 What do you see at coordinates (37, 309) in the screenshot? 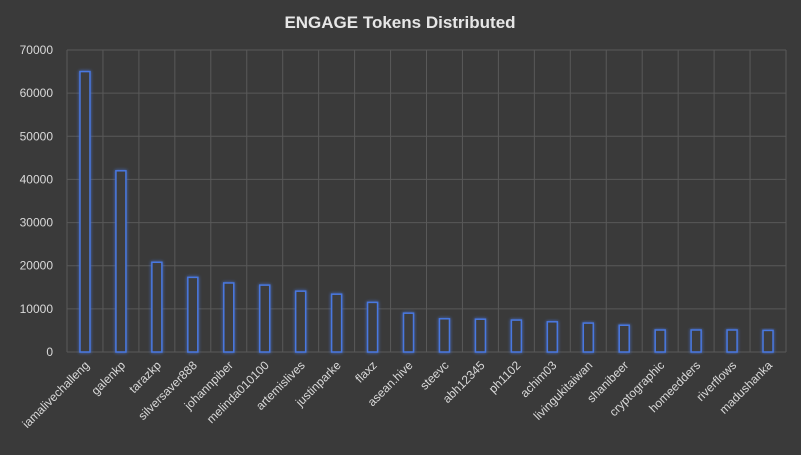
I see `y-tick-label: 10000` at bounding box center [37, 309].